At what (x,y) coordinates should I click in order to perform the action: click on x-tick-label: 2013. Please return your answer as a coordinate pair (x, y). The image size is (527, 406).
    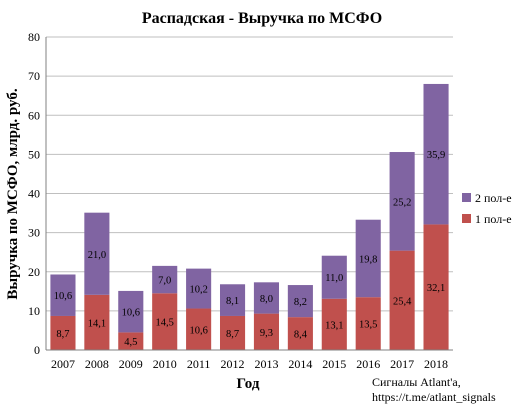
    Looking at the image, I should click on (266, 364).